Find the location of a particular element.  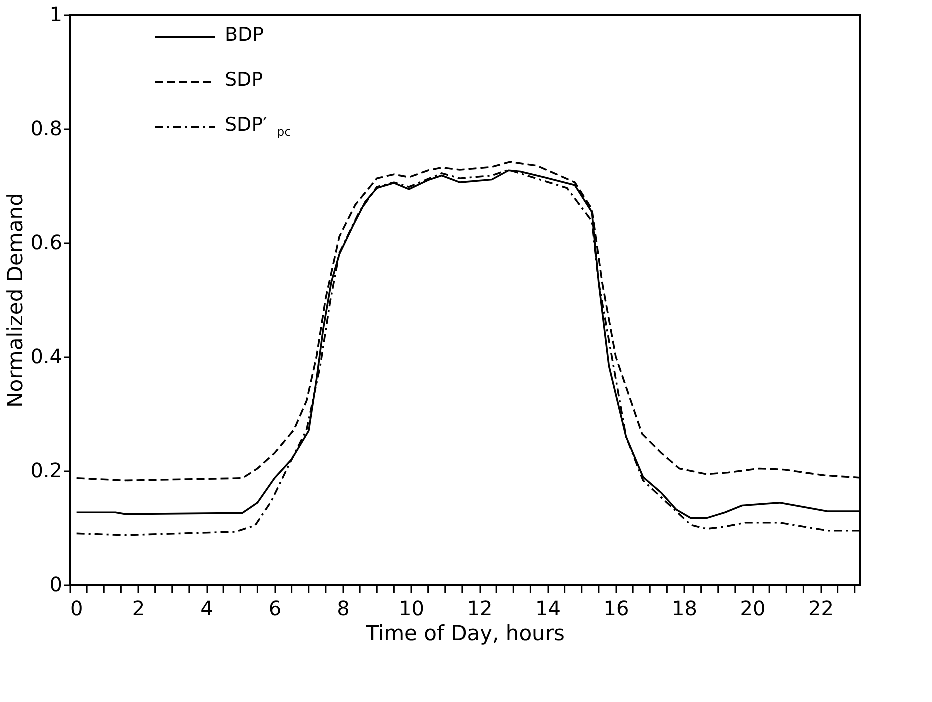

y-tick-label: 1 is located at coordinates (56, 14).